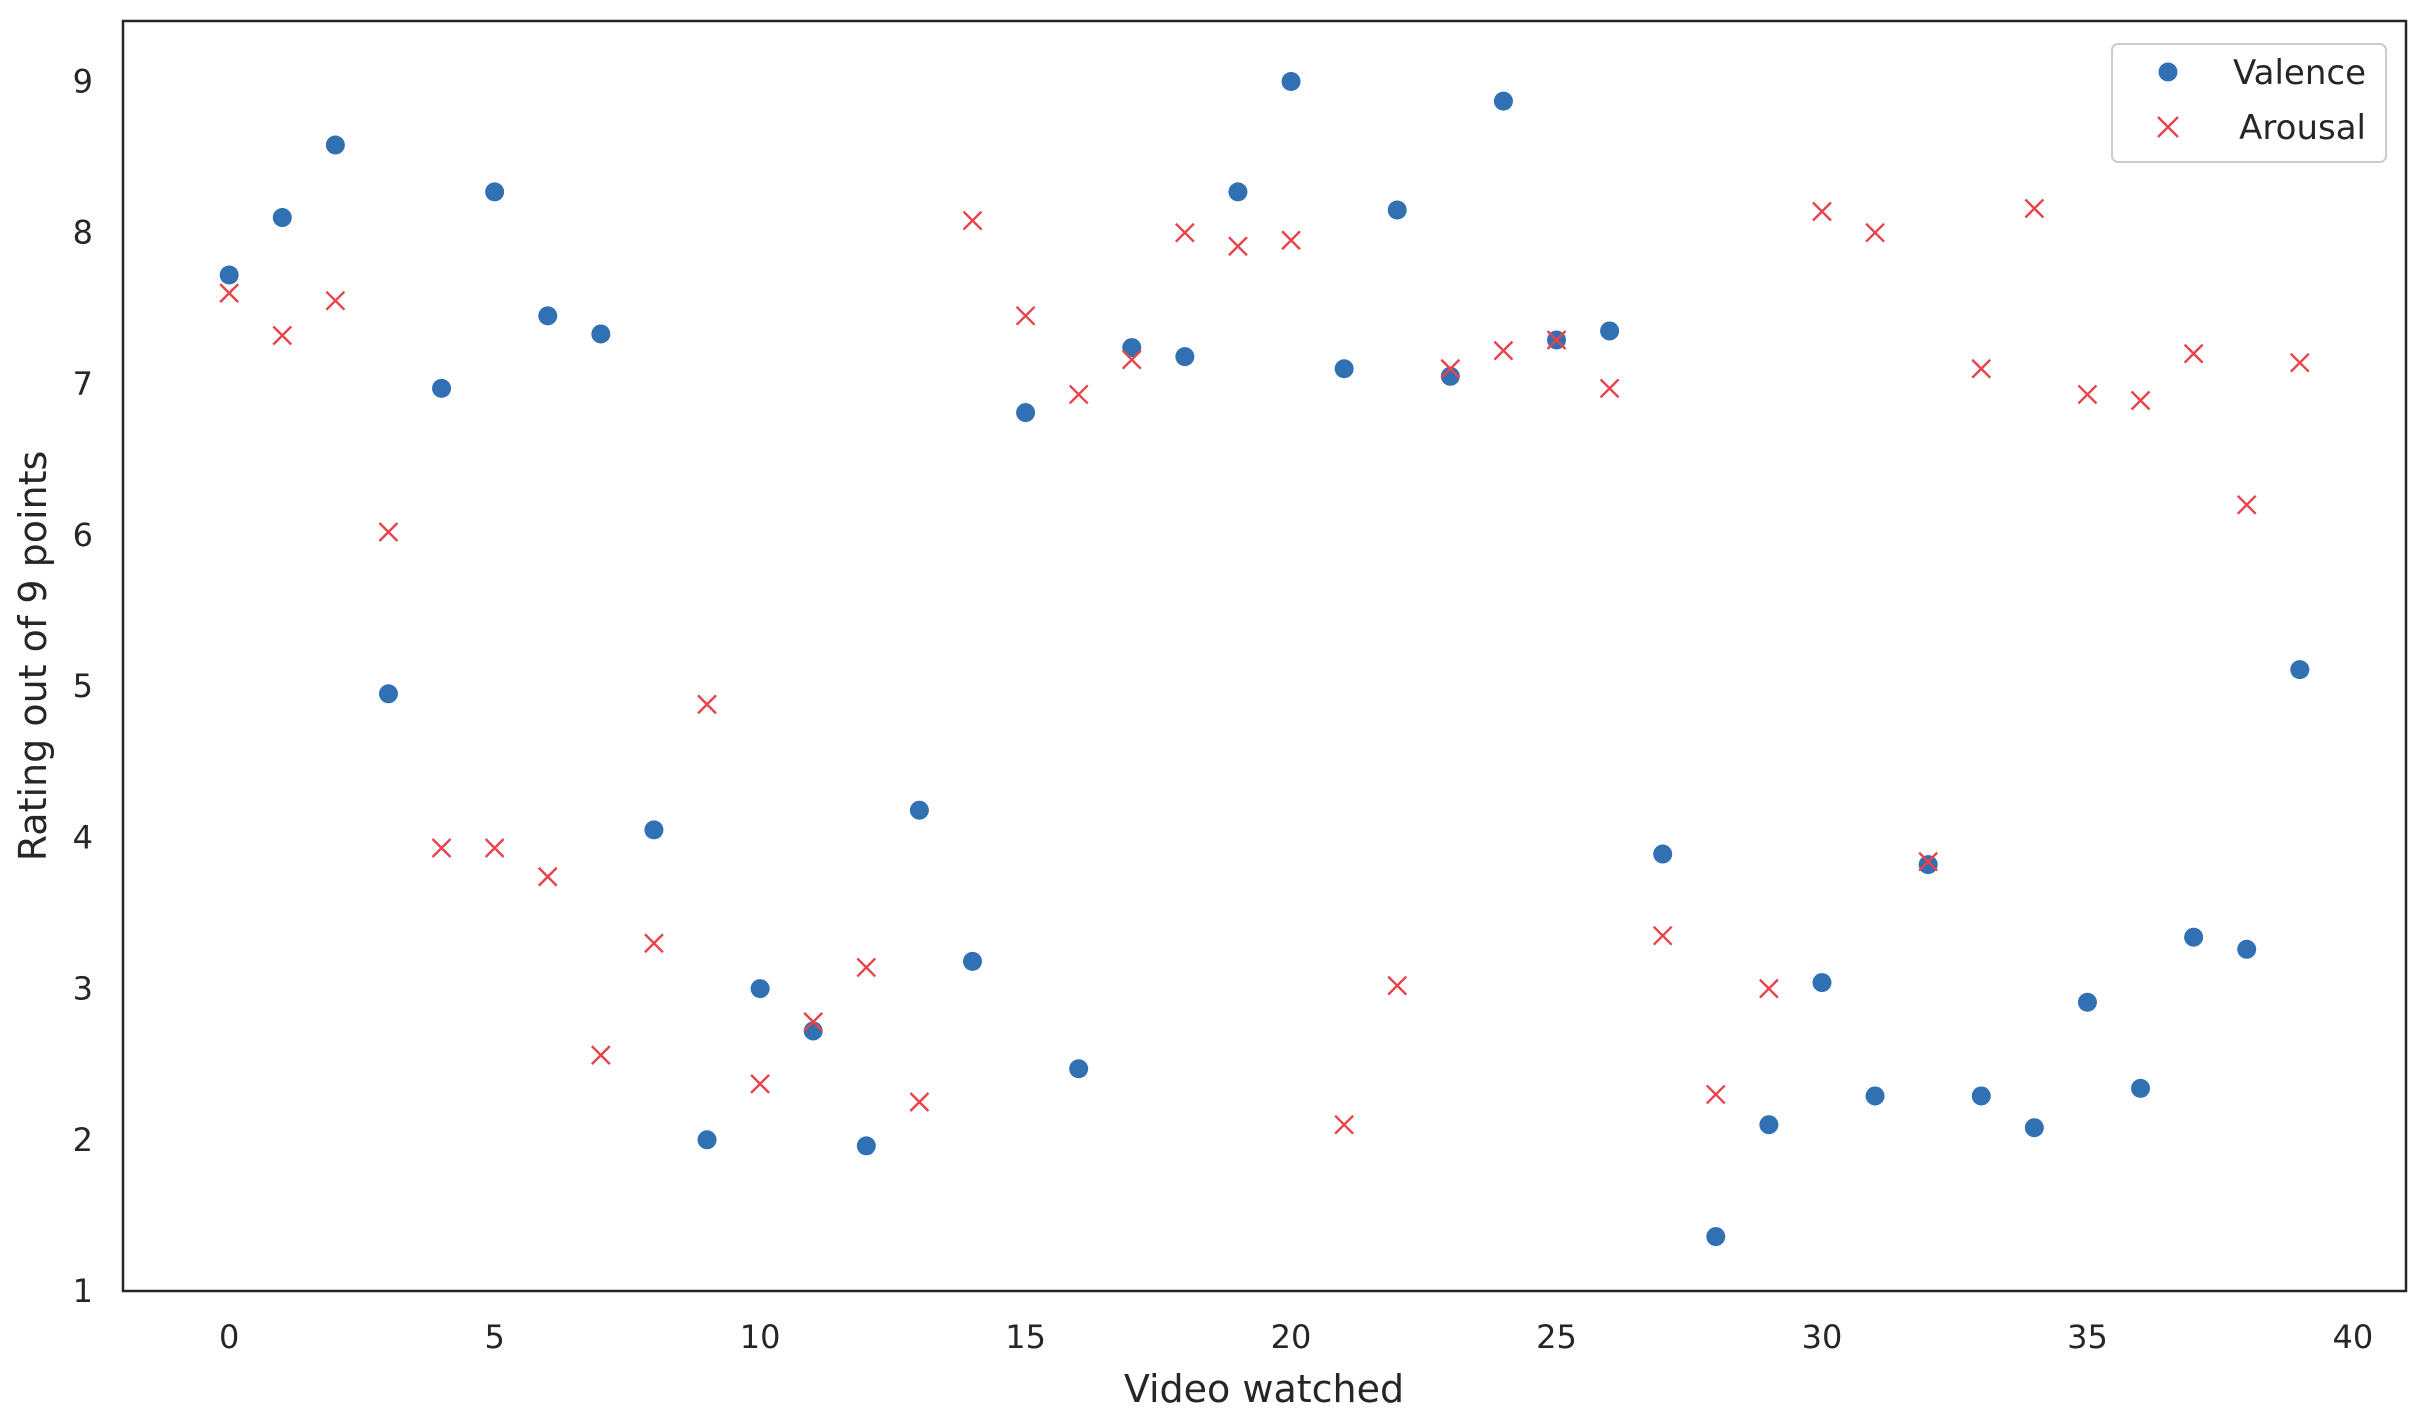 Image resolution: width=2418 pixels, height=1416 pixels. Describe the element at coordinates (33, 656) in the screenshot. I see `y-axis-label: Rating out of 9 points` at that location.